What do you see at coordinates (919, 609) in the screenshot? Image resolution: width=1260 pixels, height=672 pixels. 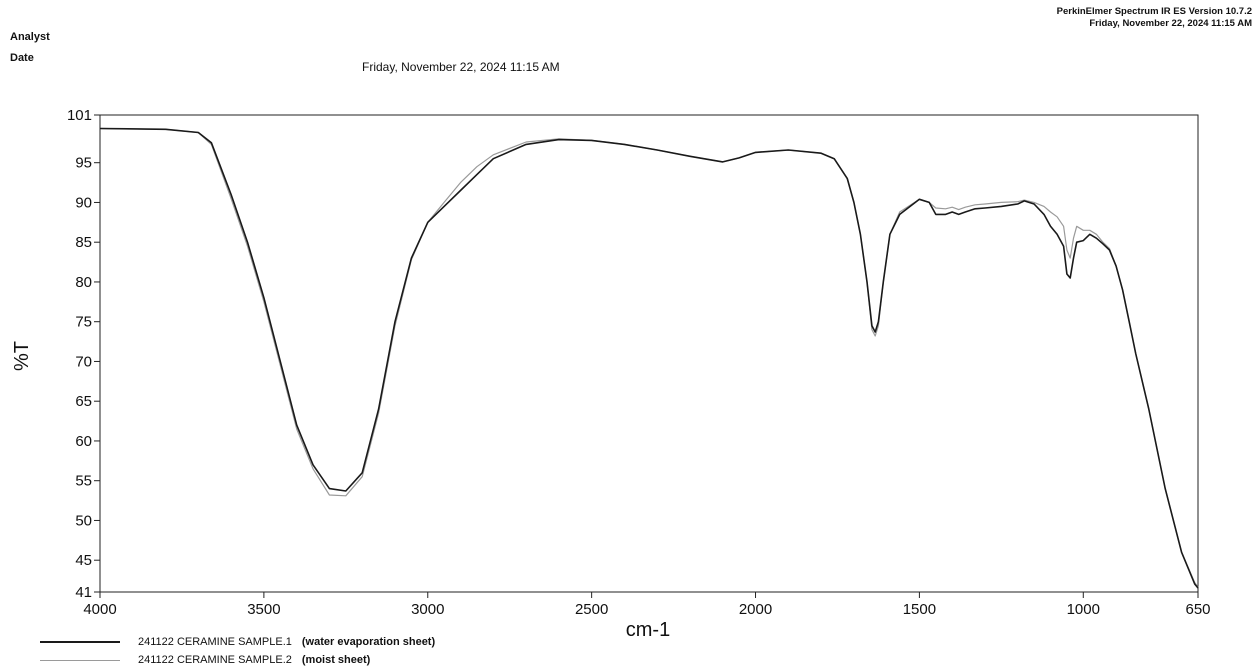 I see `x-tick-label-1500: 1500` at bounding box center [919, 609].